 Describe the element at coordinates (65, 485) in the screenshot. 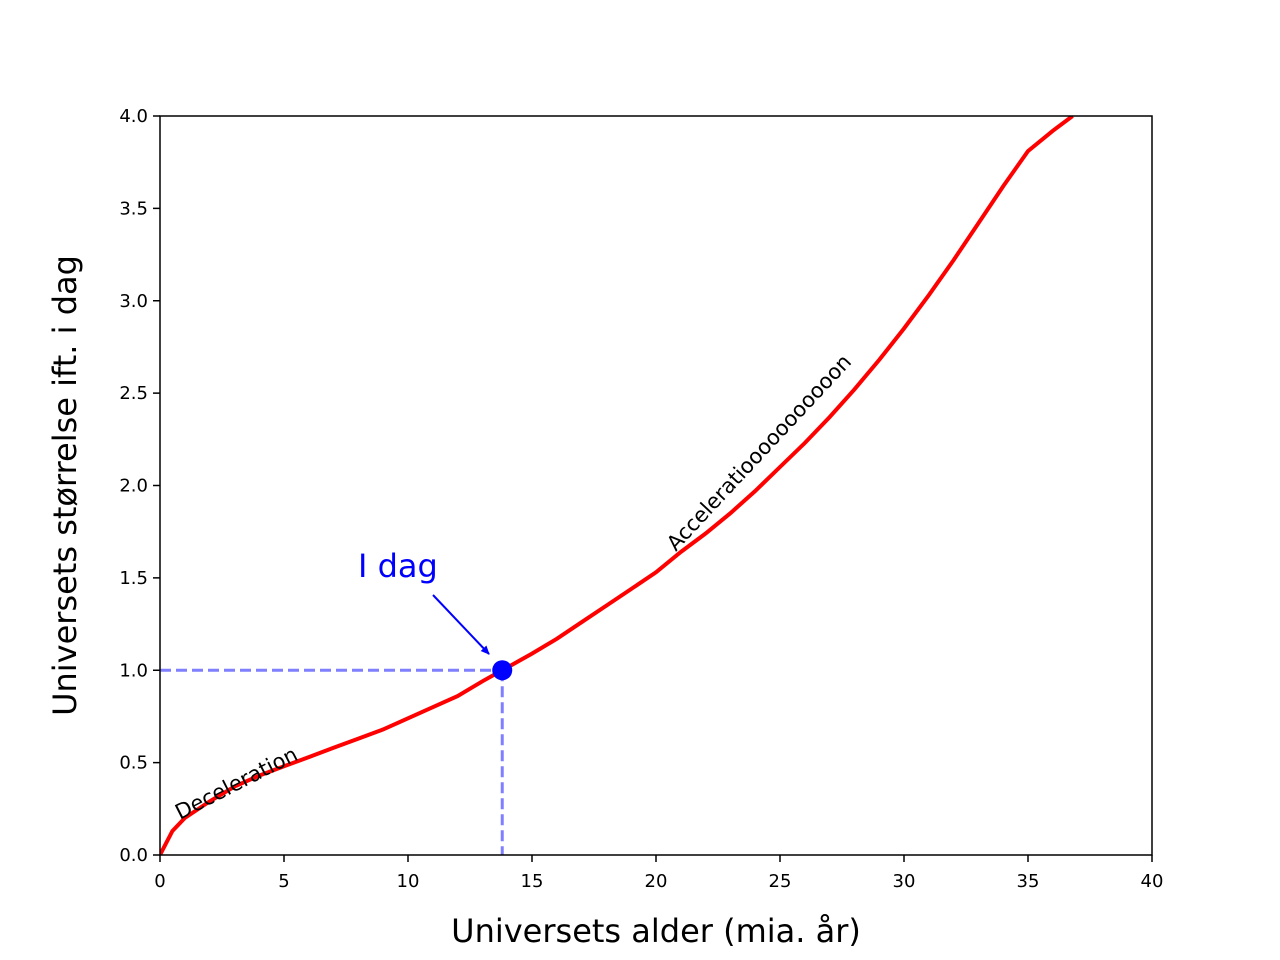

I see `y-axis-label: Universets størrelse ift. i dag` at that location.